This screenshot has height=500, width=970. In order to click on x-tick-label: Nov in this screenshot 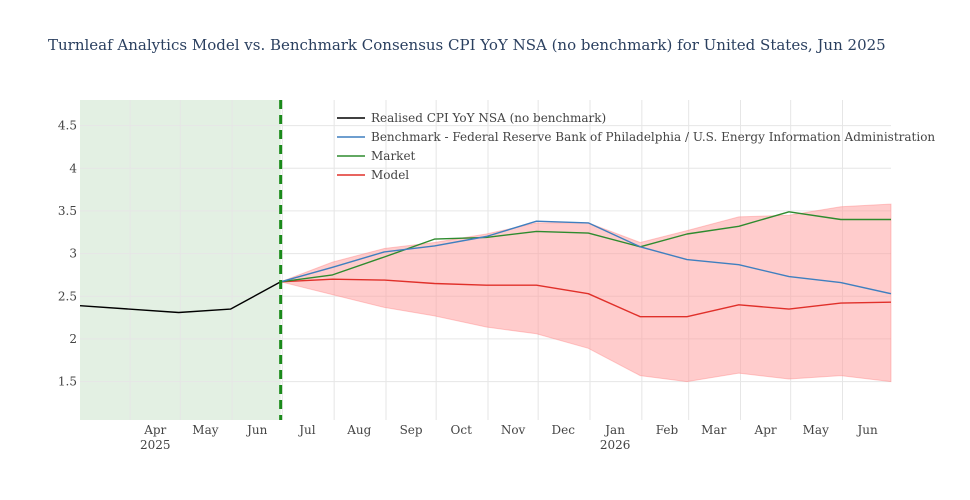, I will do `click(513, 430)`.